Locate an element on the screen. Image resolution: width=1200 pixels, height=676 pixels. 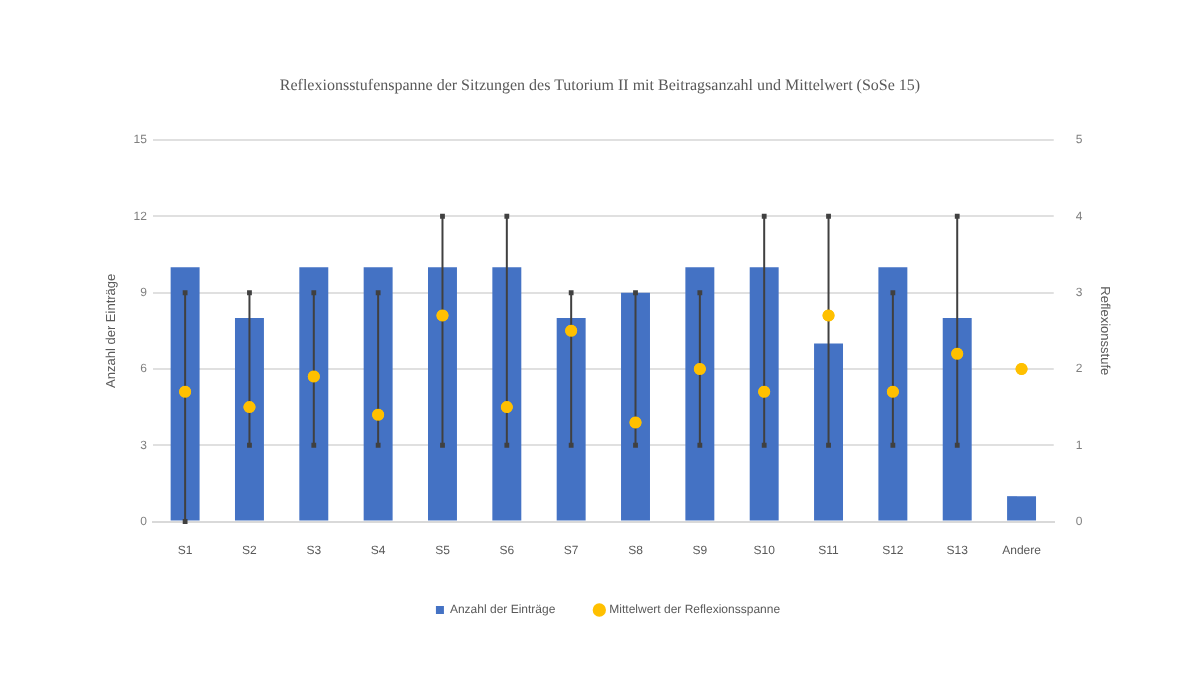
chart-title: Reflexionsstufenspanne der Sitzungen des Tutorium II mit Beitragsanzahl und Mittelwert (SoSe 15) is located at coordinates (600, 85).